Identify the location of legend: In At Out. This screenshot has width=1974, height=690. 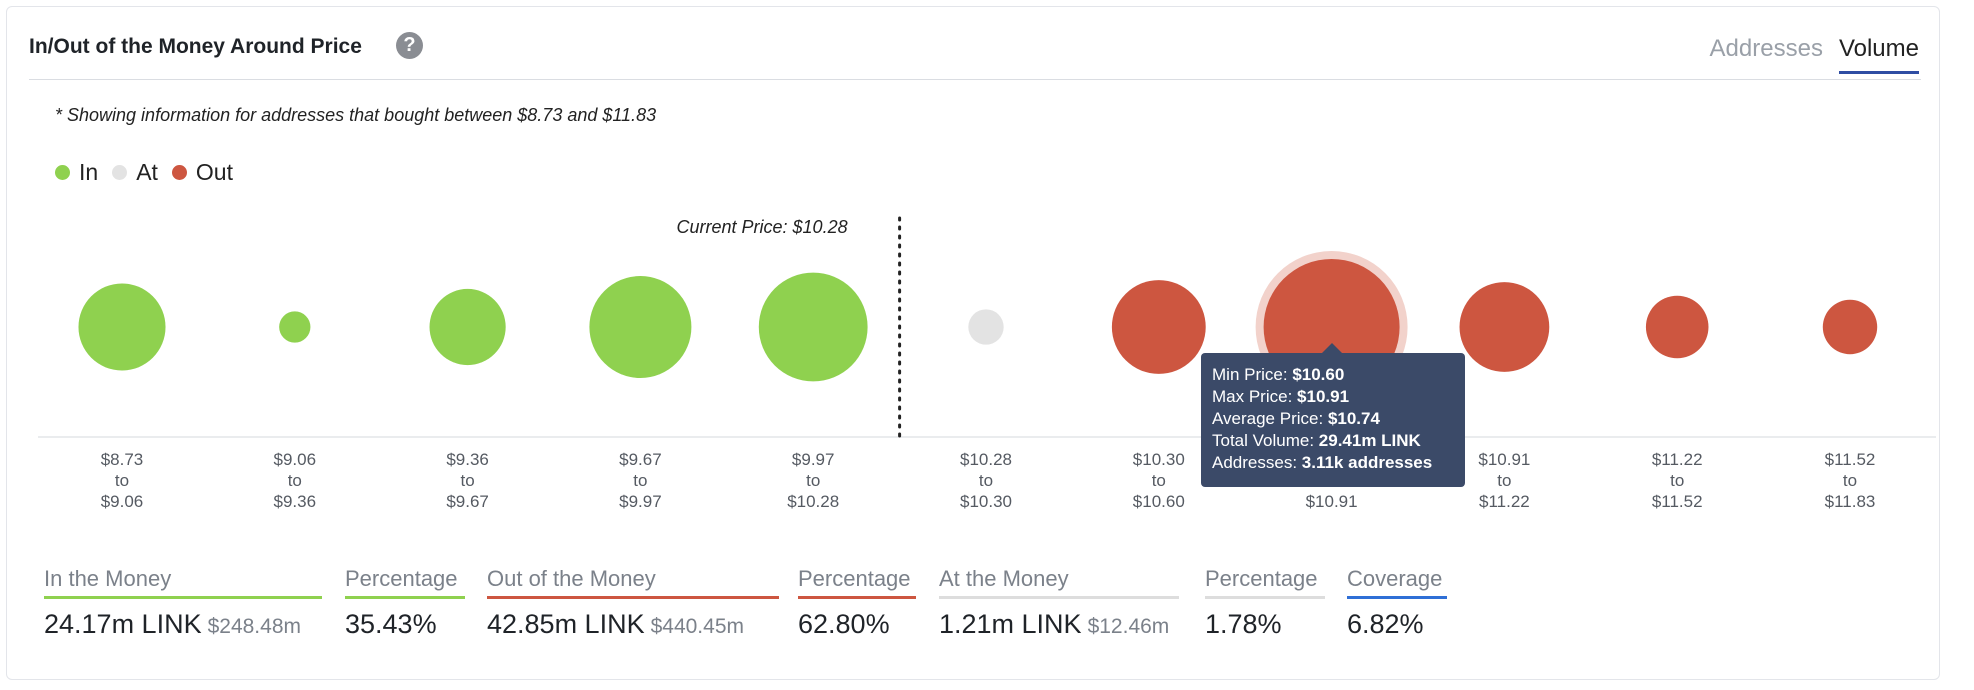
(151, 172).